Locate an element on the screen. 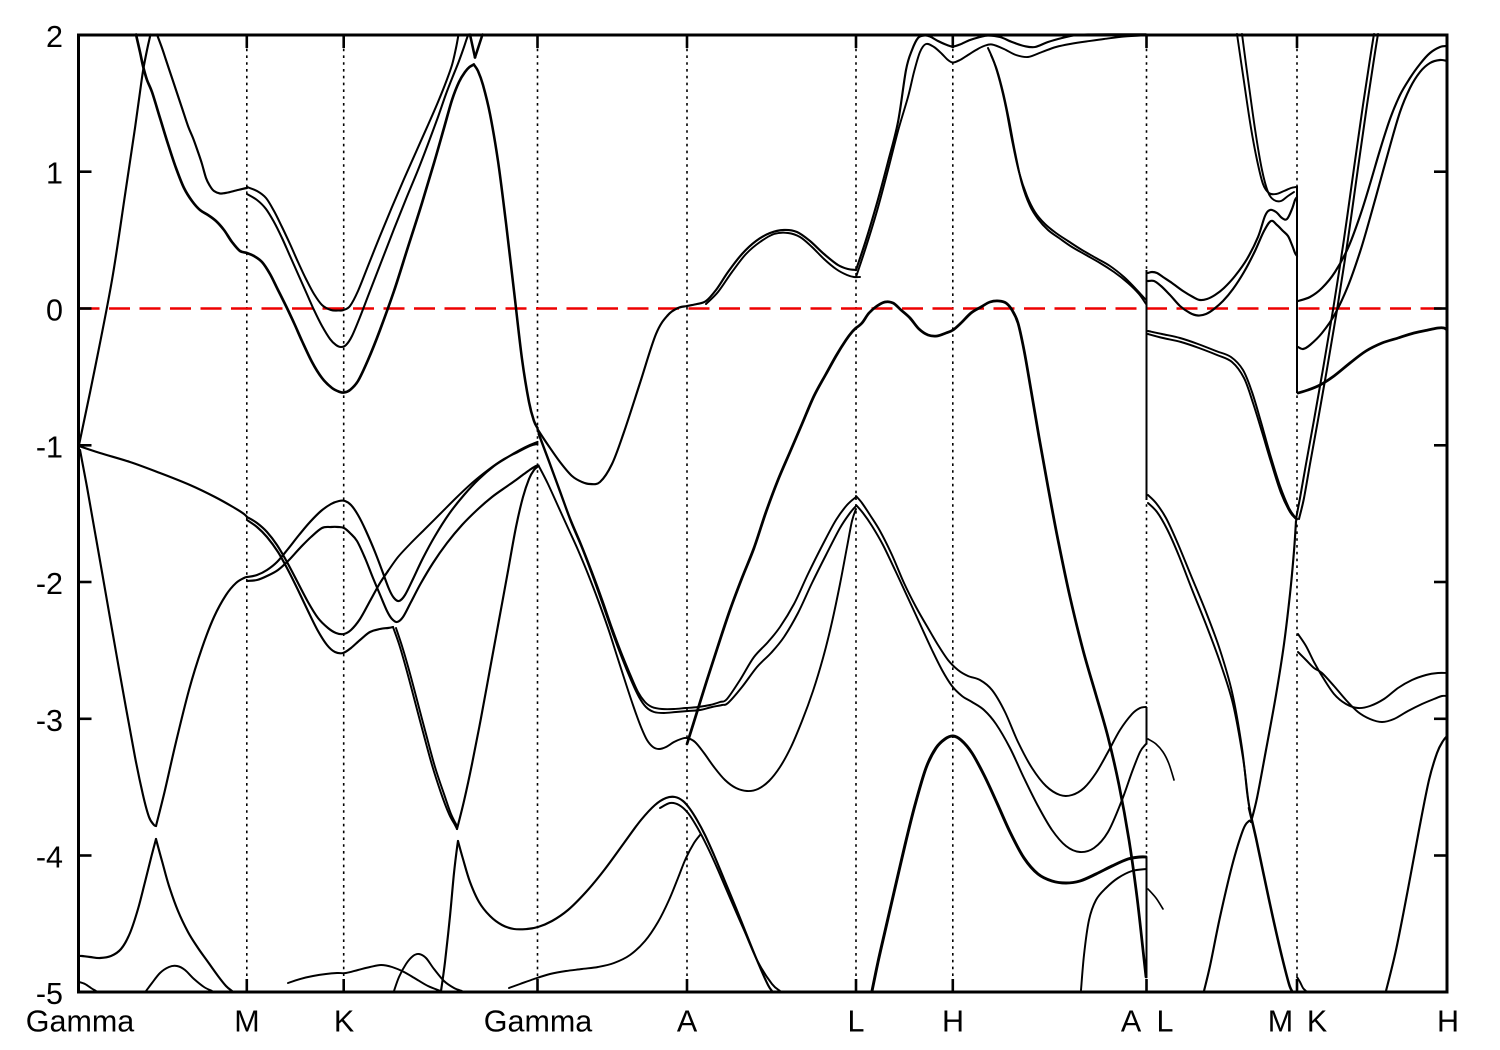 This screenshot has width=1500, height=1050. svg-text: 0 is located at coordinates (54, 311).